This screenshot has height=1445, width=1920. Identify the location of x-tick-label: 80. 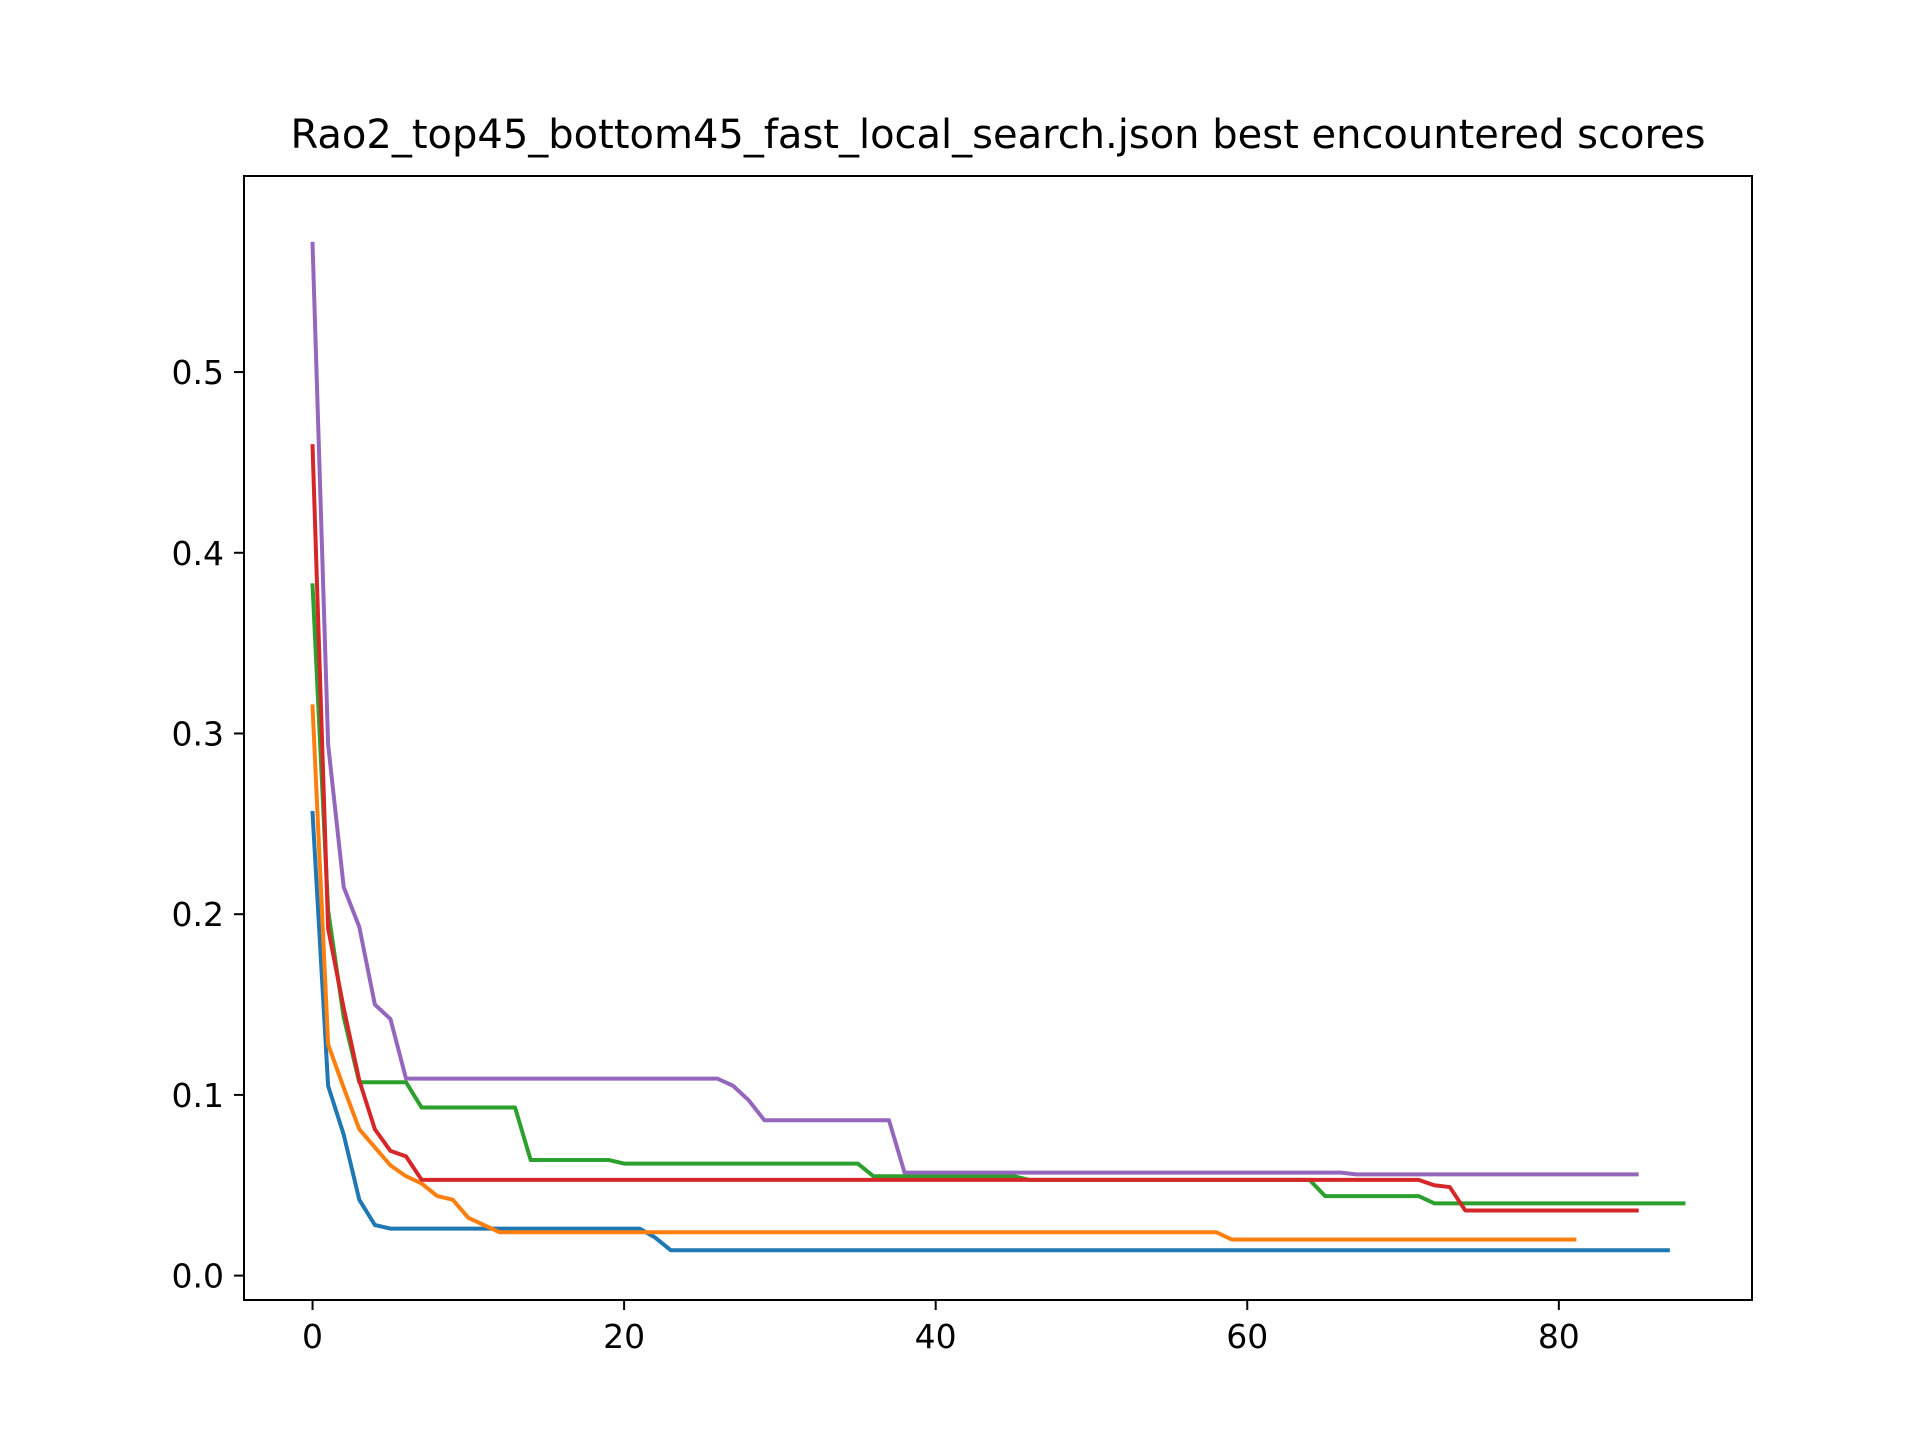
(1559, 1336).